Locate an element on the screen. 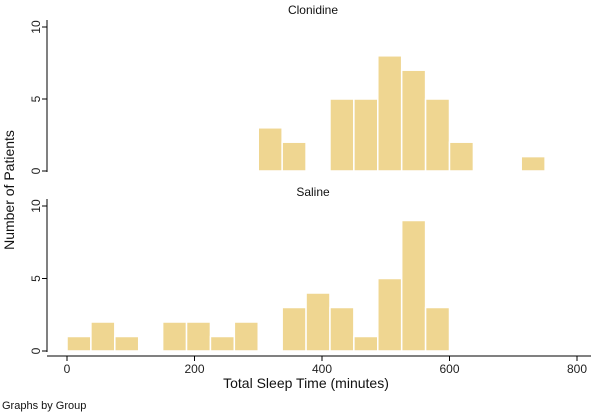 Image resolution: width=593 pixels, height=413 pixels. clonidine-y-tick-label: 5 is located at coordinates (36, 98).